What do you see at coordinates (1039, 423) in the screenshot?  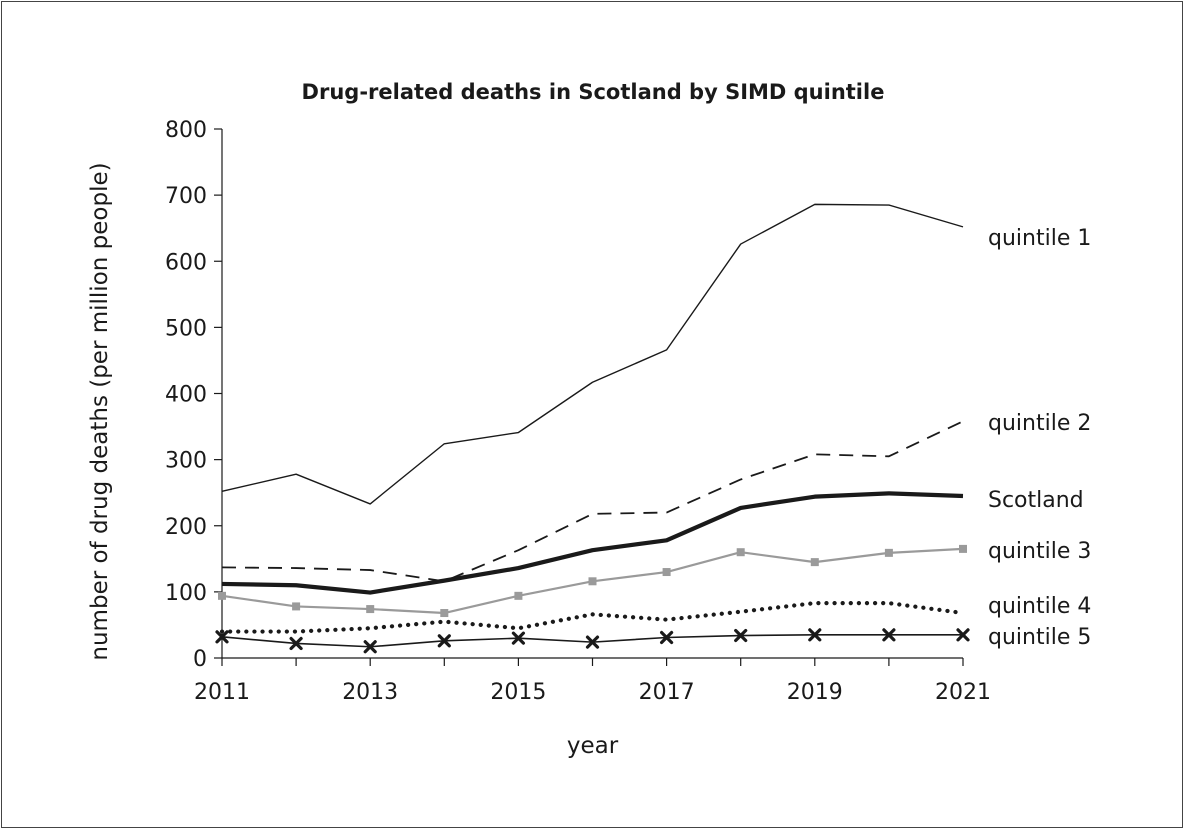 I see `series-label: quintile 2` at bounding box center [1039, 423].